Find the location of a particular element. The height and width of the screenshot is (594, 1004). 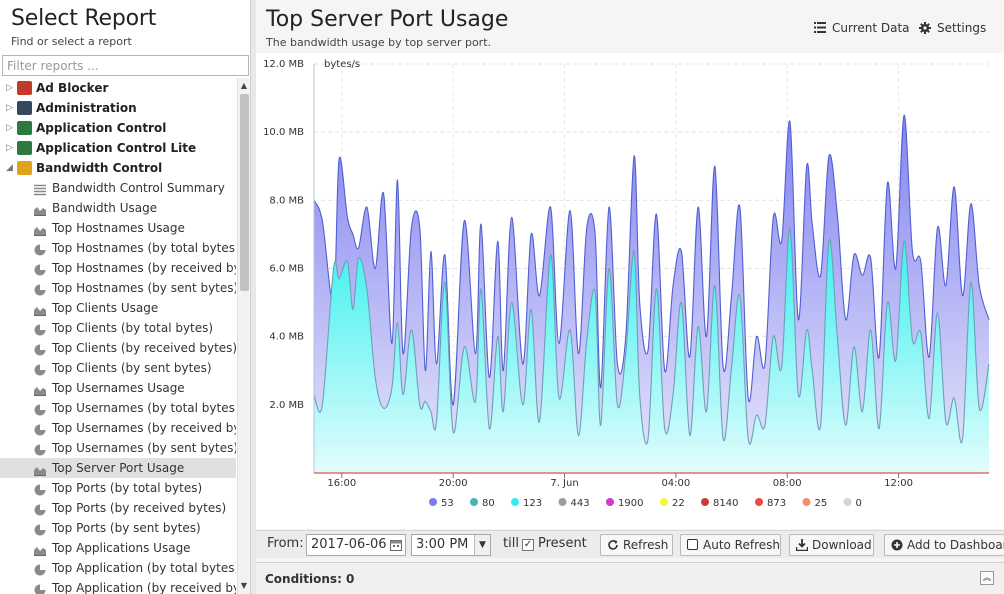

refresh-label: Refresh is located at coordinates (646, 545).